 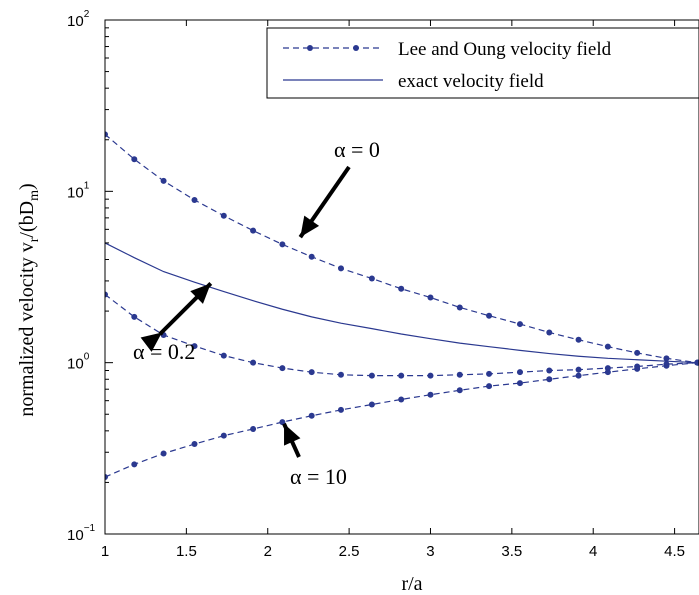 What do you see at coordinates (81, 533) in the screenshot?
I see `y-tick-label: 10⁻¹` at bounding box center [81, 533].